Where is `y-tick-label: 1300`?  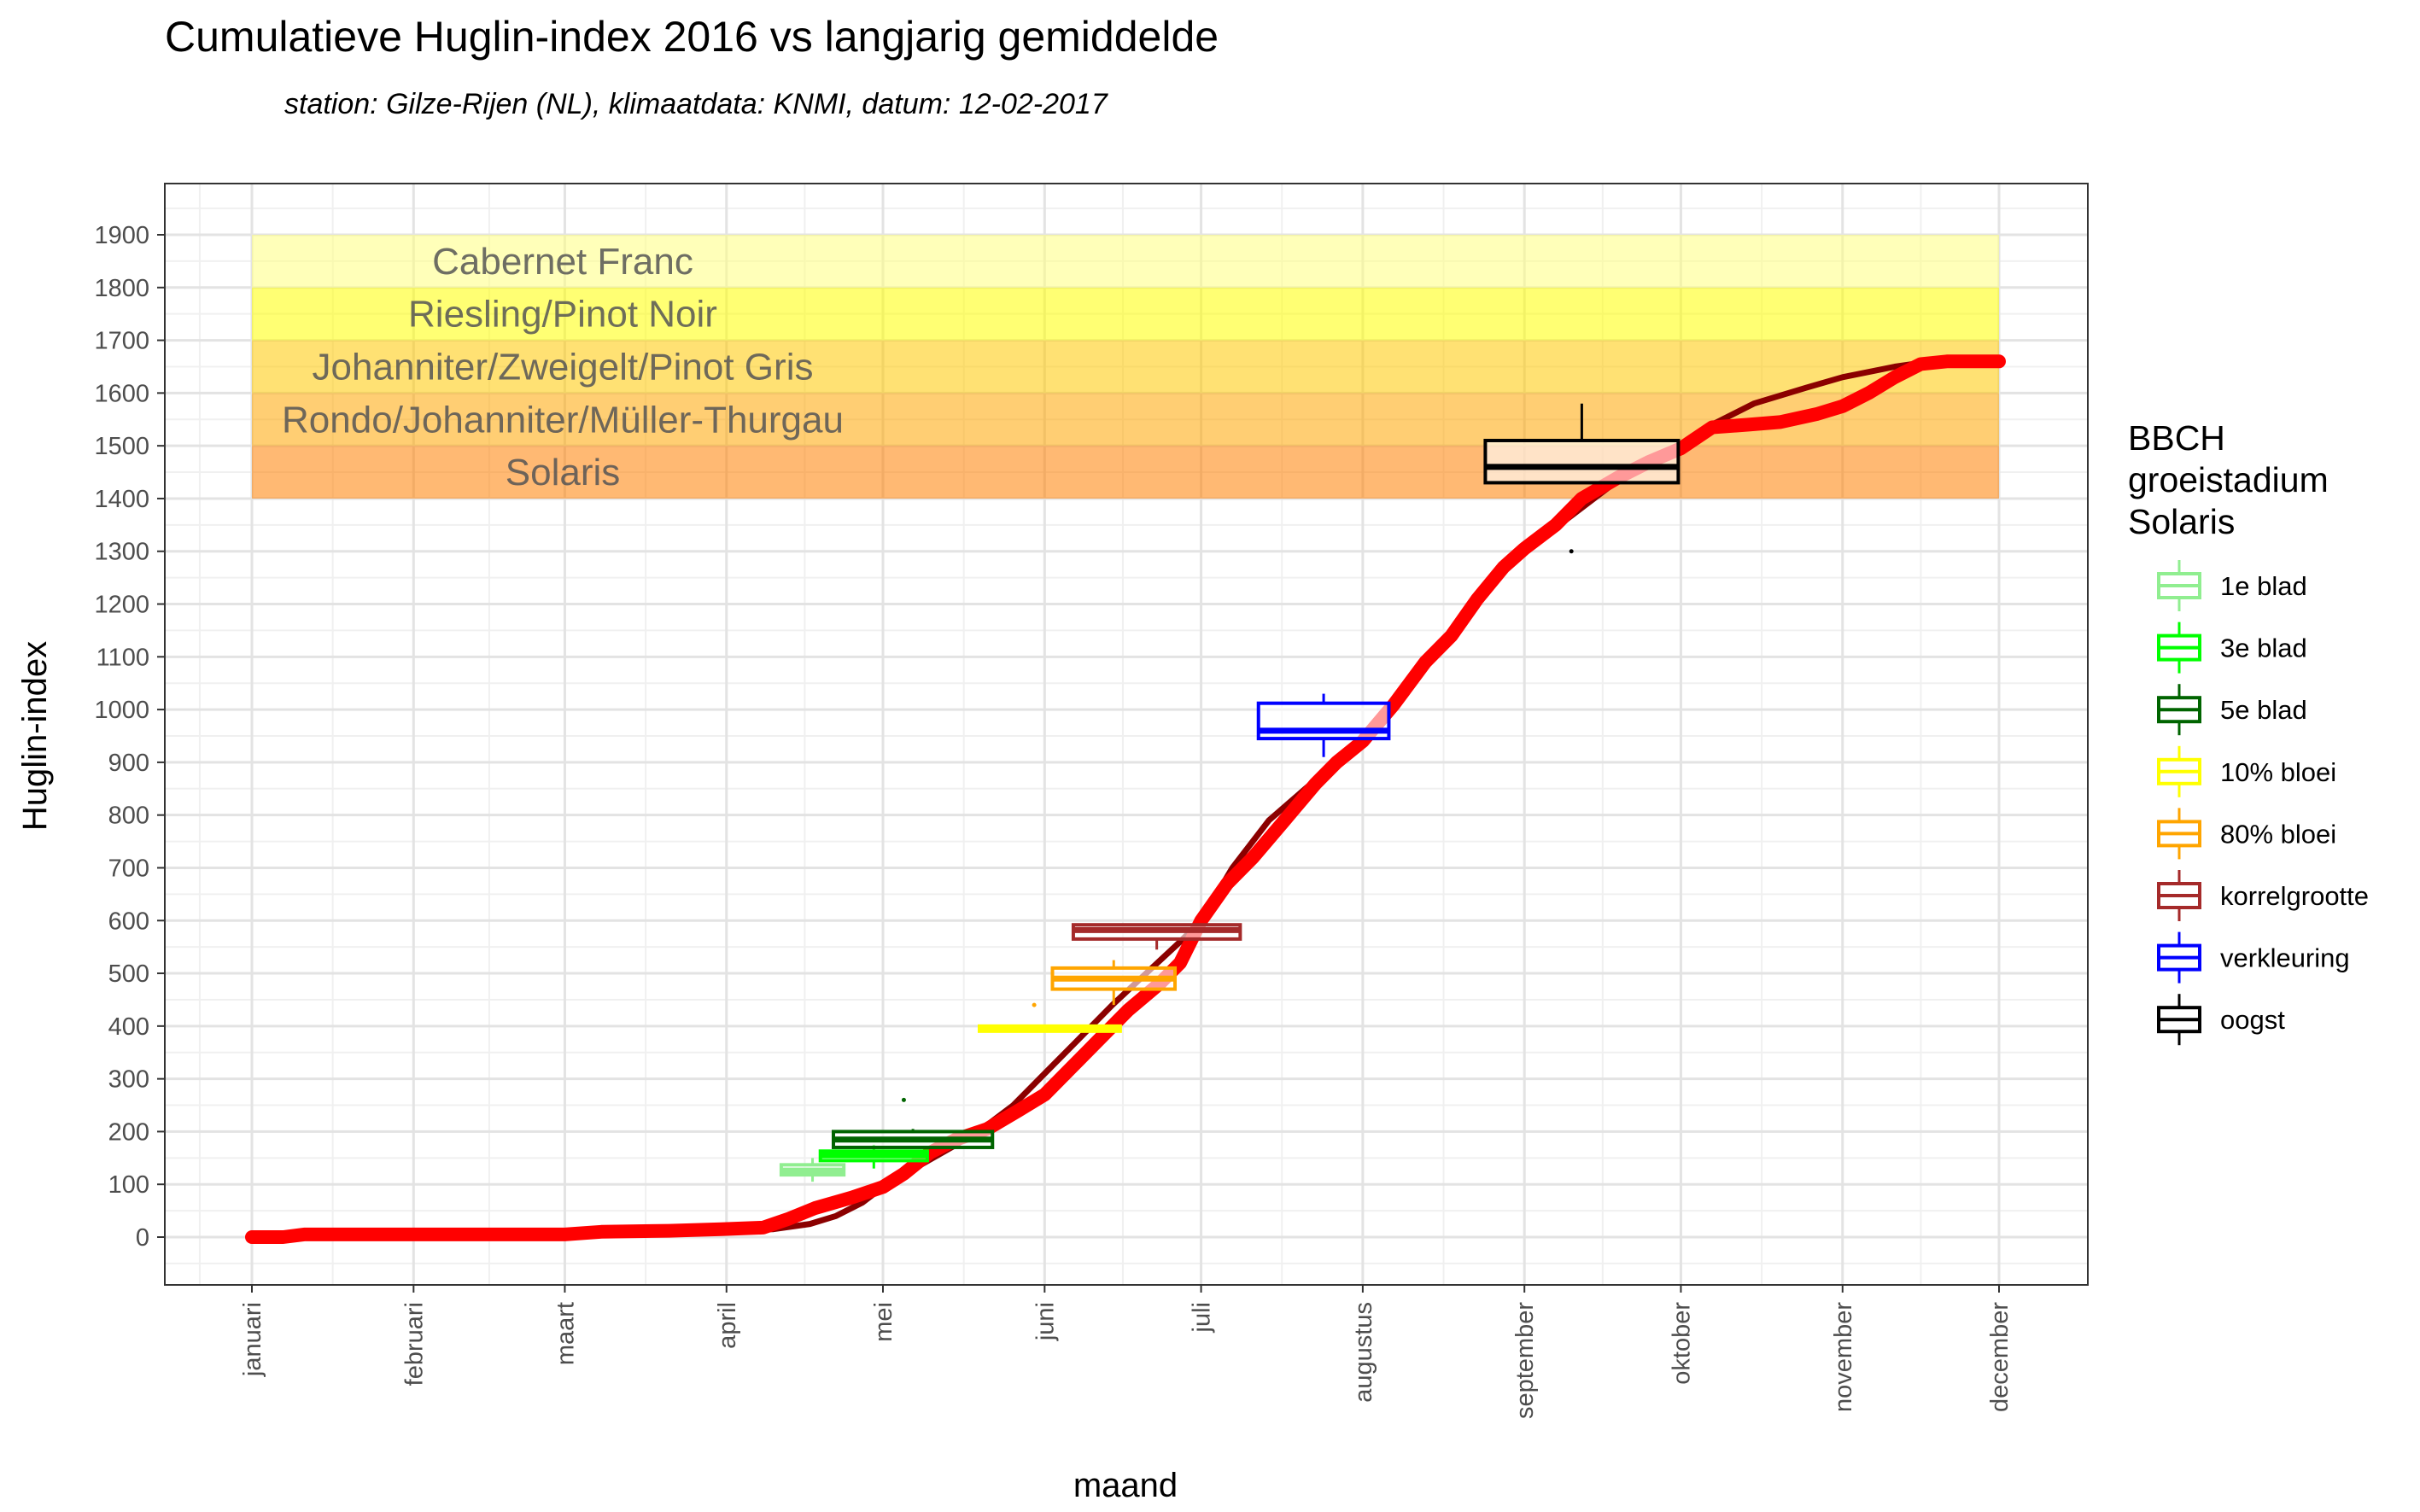
y-tick-label: 1300 is located at coordinates (121, 552).